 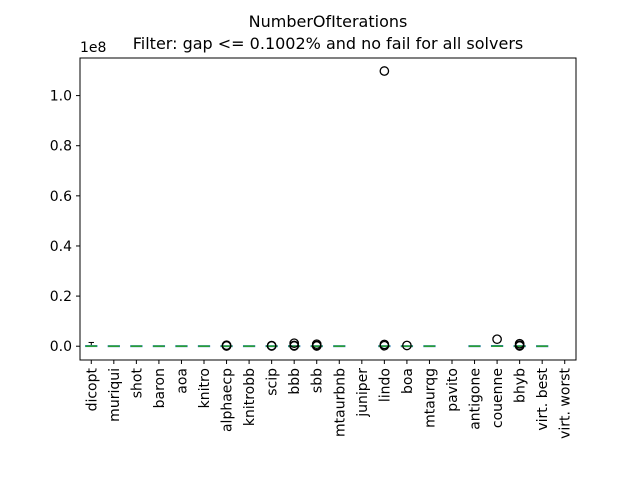 I want to click on box-knitro, so click(x=204, y=346).